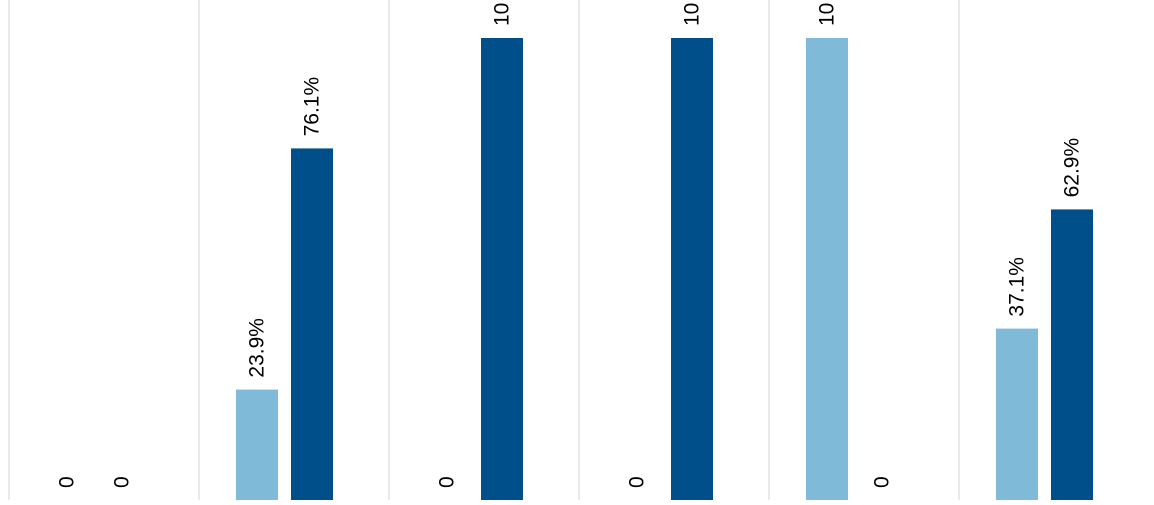 The height and width of the screenshot is (505, 1154). I want to click on data-label: 76.1%, so click(312, 107).